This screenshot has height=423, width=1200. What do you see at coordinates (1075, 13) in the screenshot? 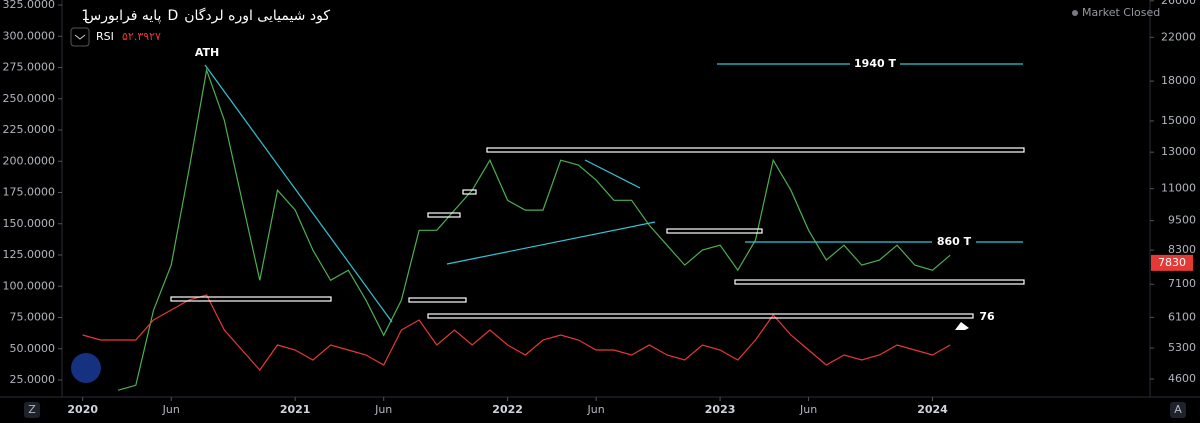
I see `status-dot` at bounding box center [1075, 13].